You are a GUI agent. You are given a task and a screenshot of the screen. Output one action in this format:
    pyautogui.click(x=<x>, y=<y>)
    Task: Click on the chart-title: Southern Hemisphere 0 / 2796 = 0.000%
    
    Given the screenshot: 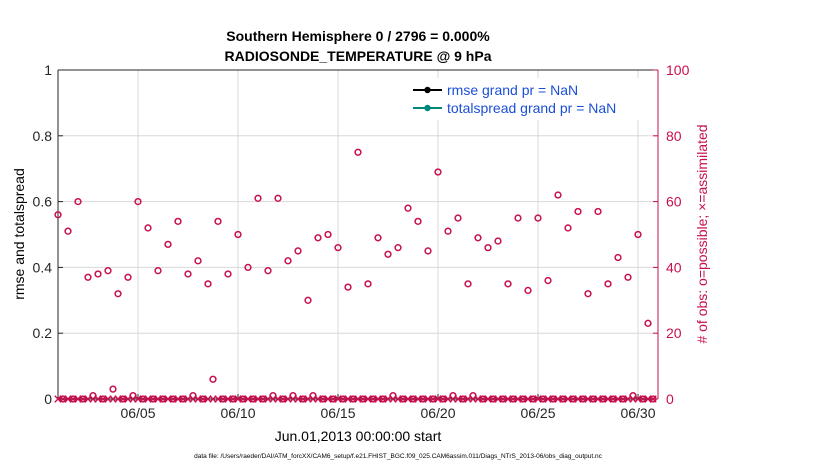 What is the action you would take?
    pyautogui.click(x=358, y=36)
    